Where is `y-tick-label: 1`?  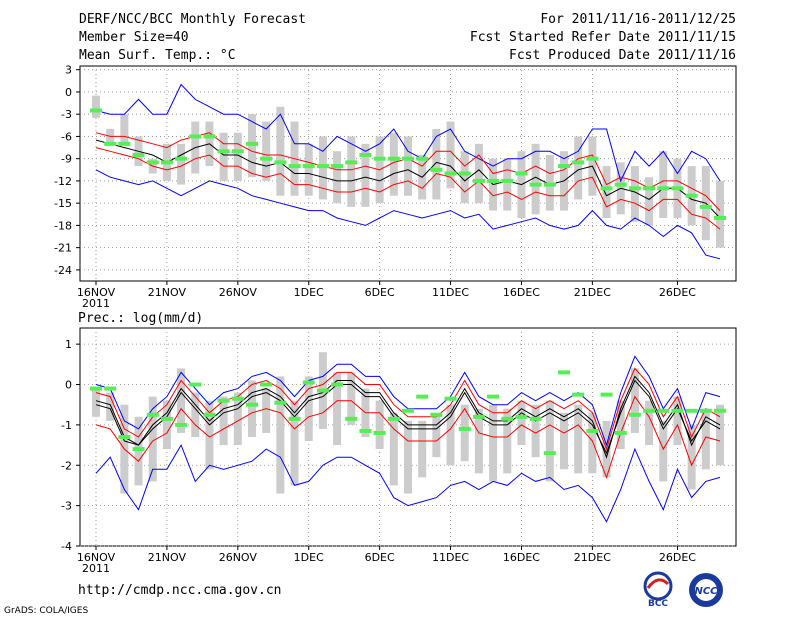 y-tick-label: 1 is located at coordinates (68, 344).